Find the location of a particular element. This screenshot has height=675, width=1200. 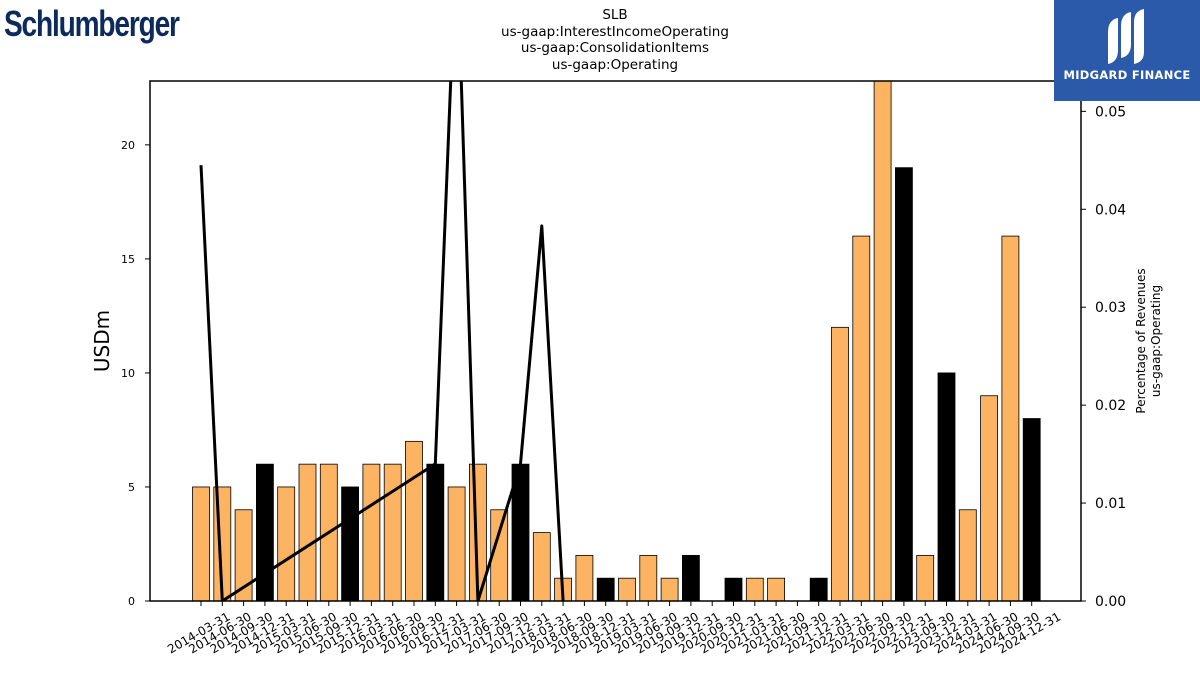

brand-name: MIDGARD FINANCE is located at coordinates (1127, 75).